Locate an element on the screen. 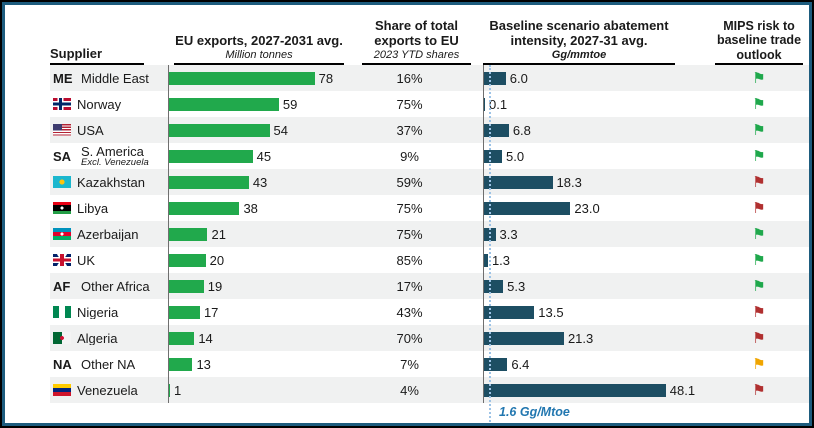  abatement-value: 13.5 is located at coordinates (551, 312).